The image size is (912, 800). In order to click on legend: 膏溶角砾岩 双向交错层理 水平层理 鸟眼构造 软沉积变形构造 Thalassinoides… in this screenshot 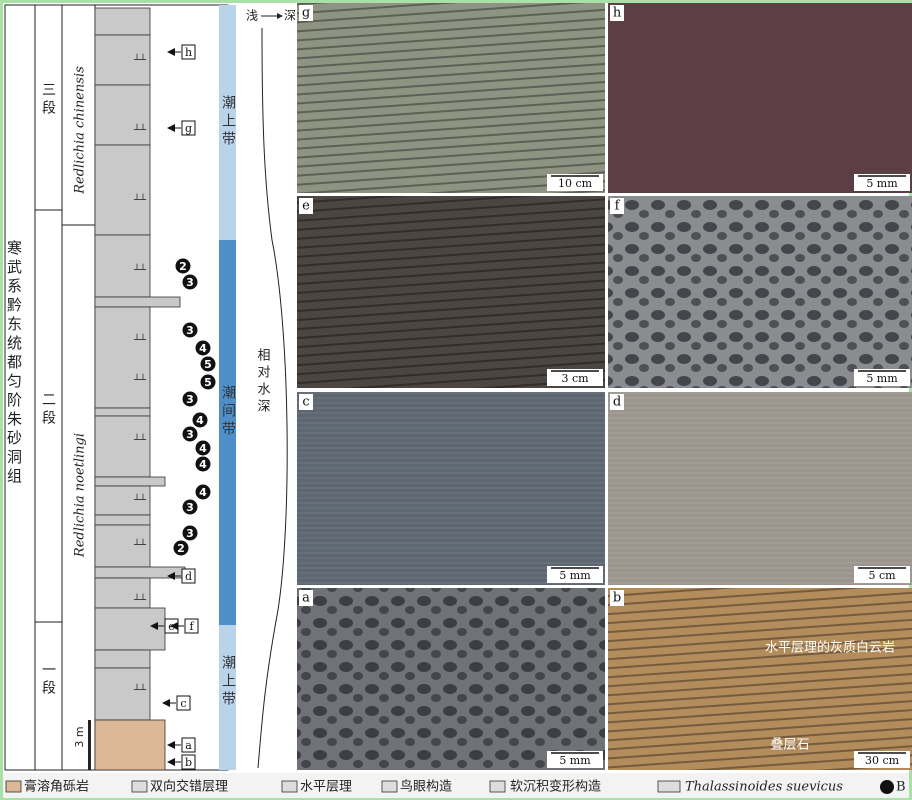, I will do `click(456, 785)`.